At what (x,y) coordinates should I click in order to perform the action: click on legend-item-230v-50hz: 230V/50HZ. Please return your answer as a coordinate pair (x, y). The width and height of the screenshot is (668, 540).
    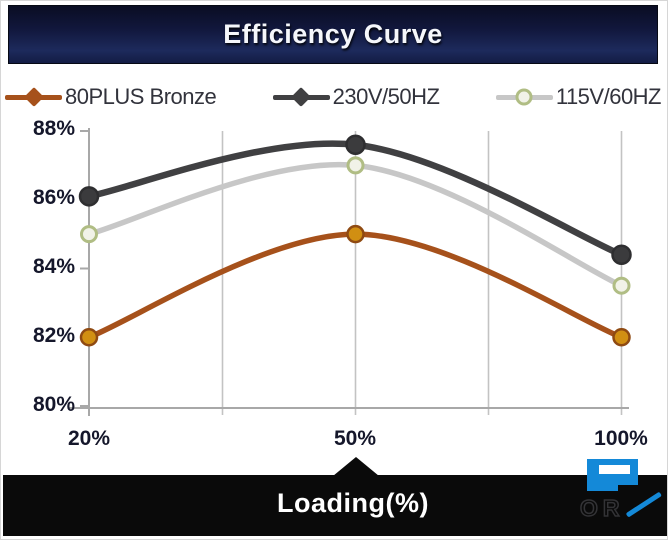
    Looking at the image, I should click on (356, 97).